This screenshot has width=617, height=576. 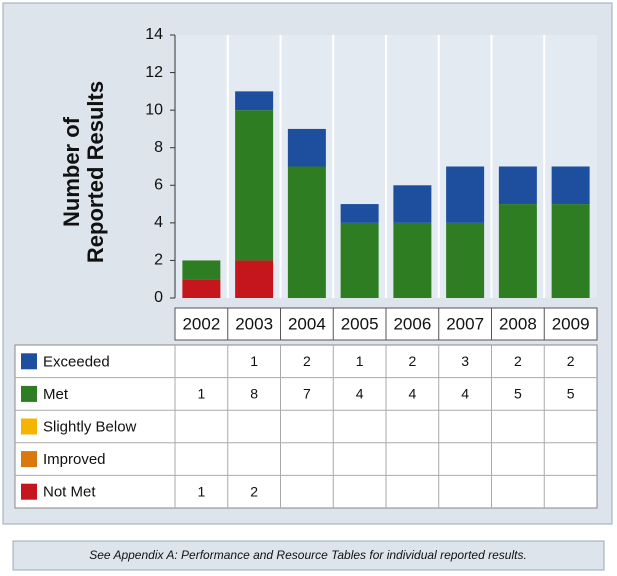 I want to click on legend-label: Met, so click(x=56, y=394).